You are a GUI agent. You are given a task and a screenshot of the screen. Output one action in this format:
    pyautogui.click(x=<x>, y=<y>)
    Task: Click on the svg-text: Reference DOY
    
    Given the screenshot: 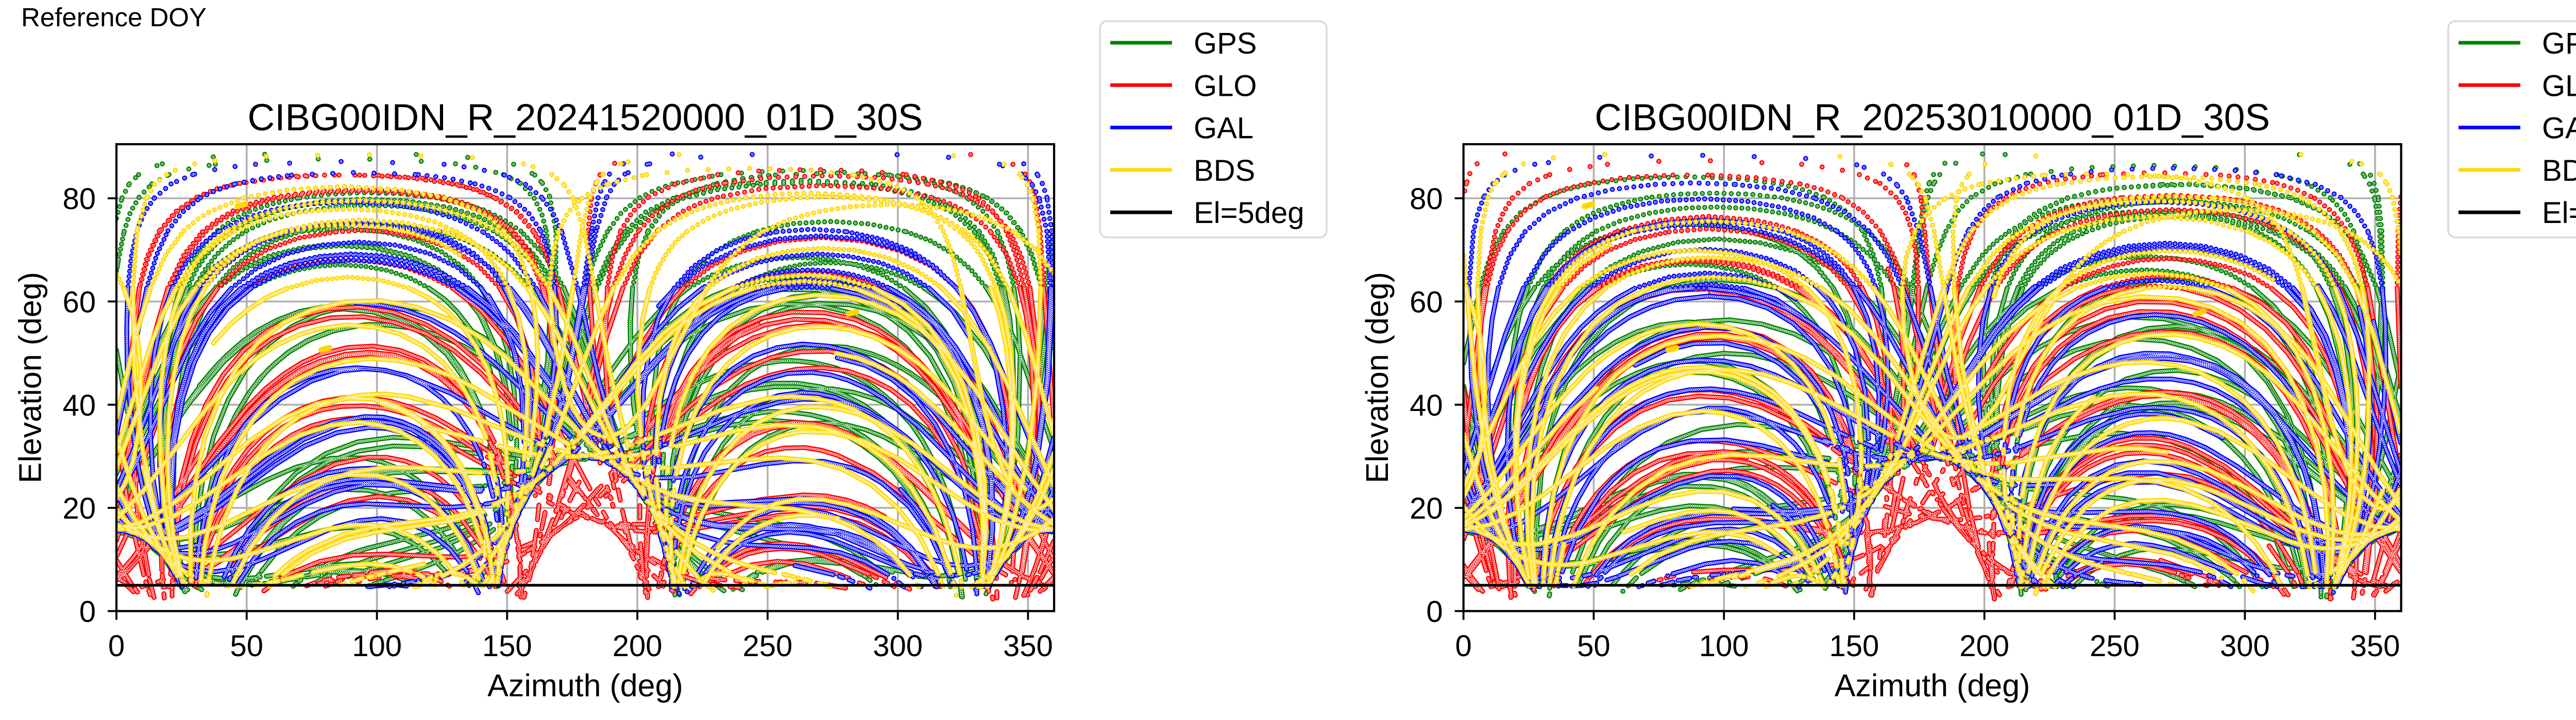 What is the action you would take?
    pyautogui.click(x=114, y=17)
    